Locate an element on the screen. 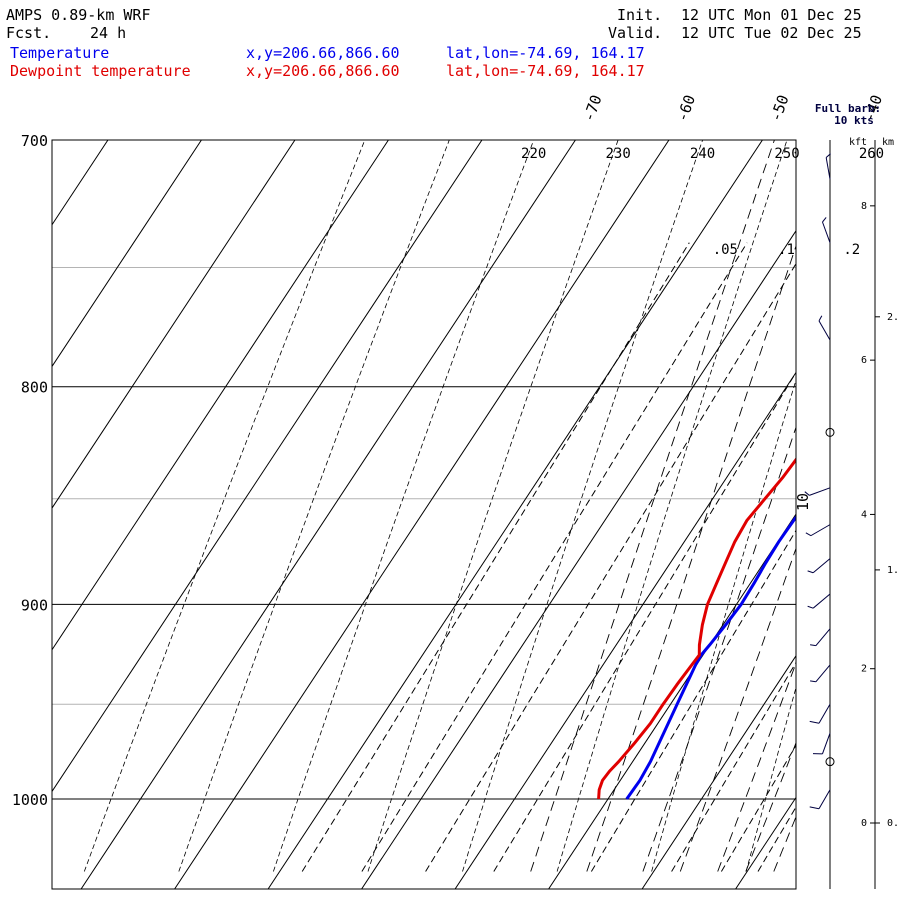  height-kft-label: 0 is located at coordinates (864, 823).